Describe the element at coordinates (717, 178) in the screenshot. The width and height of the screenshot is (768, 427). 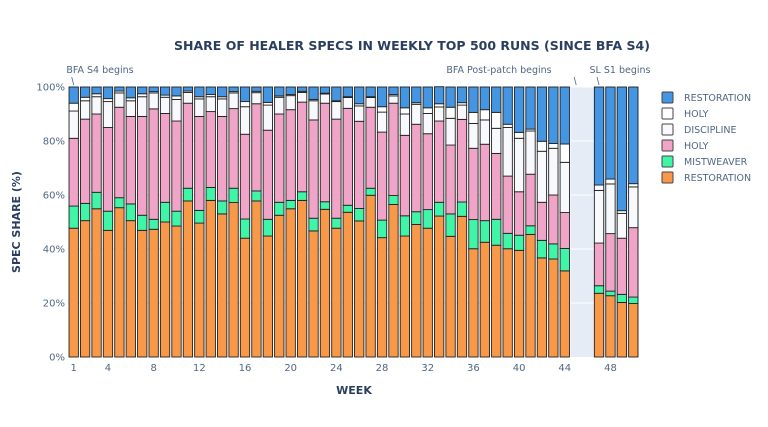
I see `legend-label: RESTORATION` at that location.